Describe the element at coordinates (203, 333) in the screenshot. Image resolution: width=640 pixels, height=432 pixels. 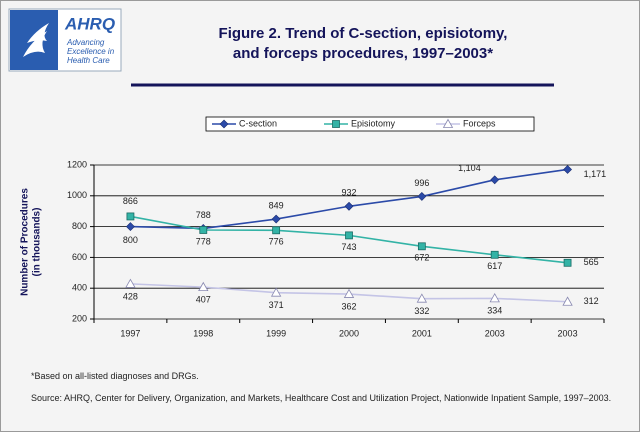
I see `x-tick-label: 1998` at that location.